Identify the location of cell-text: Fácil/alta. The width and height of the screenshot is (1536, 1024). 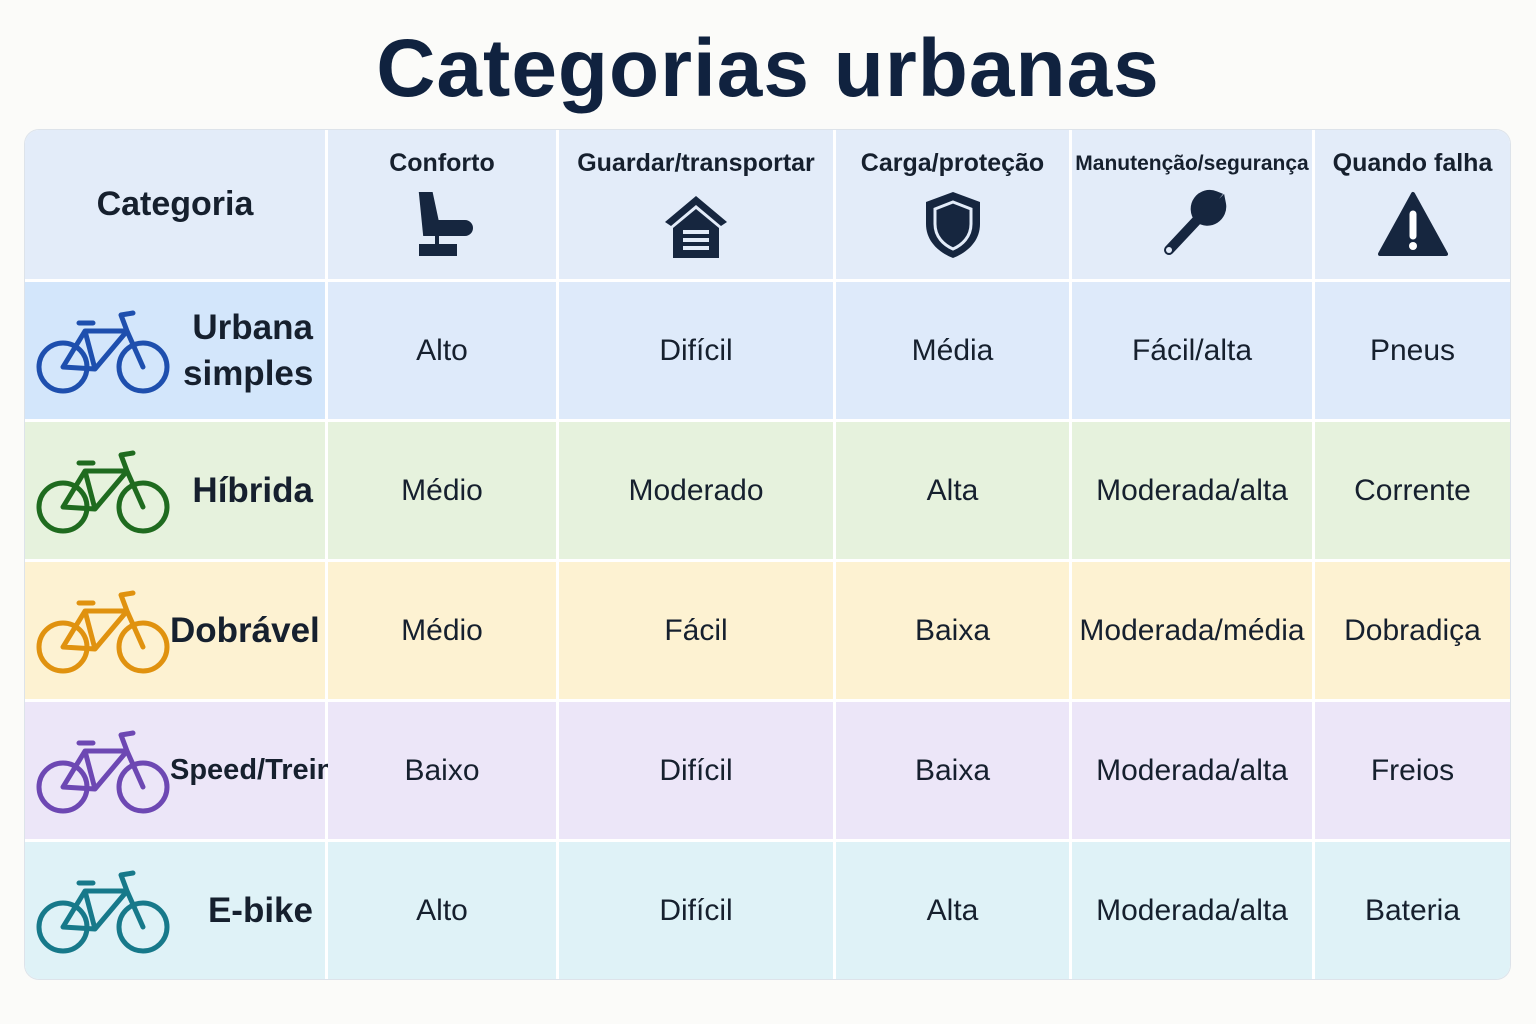
(1192, 350).